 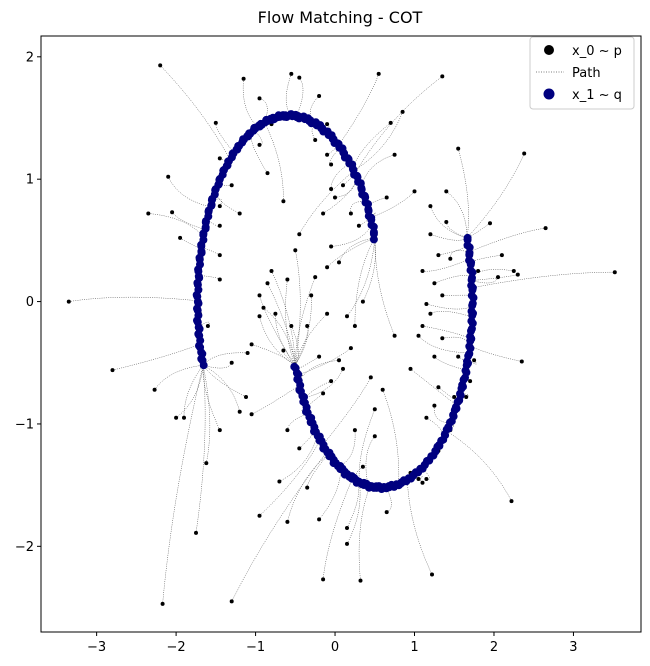 I want to click on legend-label-path: Path, so click(x=586, y=73).